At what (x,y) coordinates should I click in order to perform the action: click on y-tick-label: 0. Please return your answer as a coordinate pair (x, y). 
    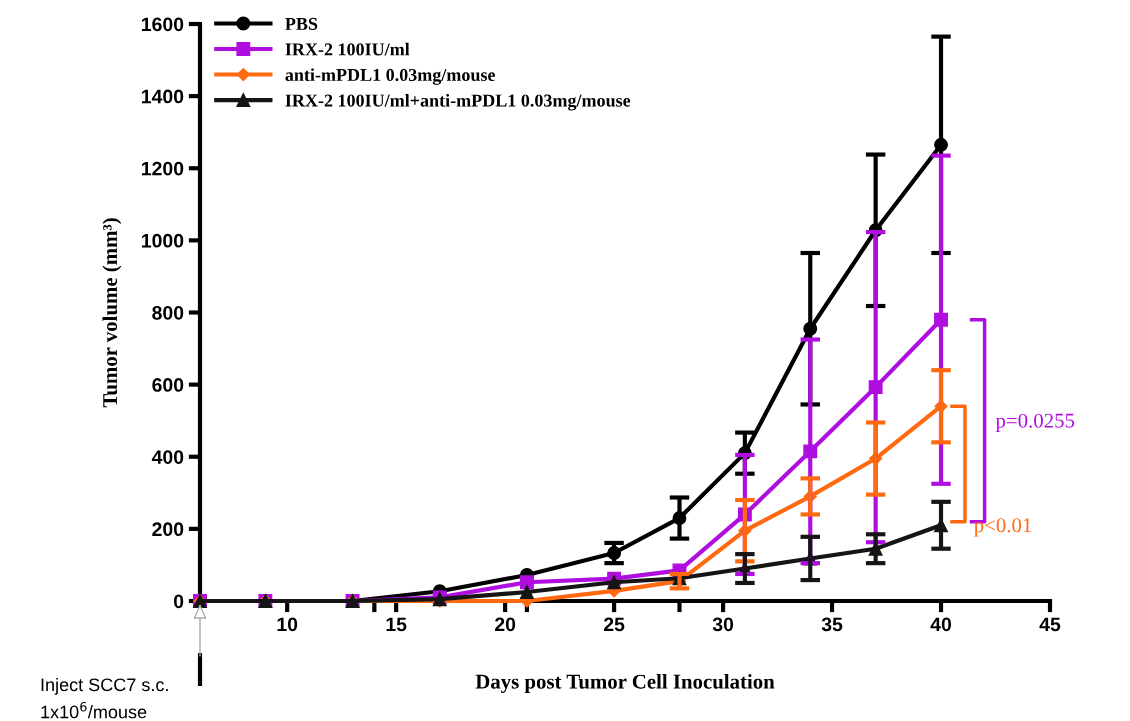
    Looking at the image, I should click on (178, 601).